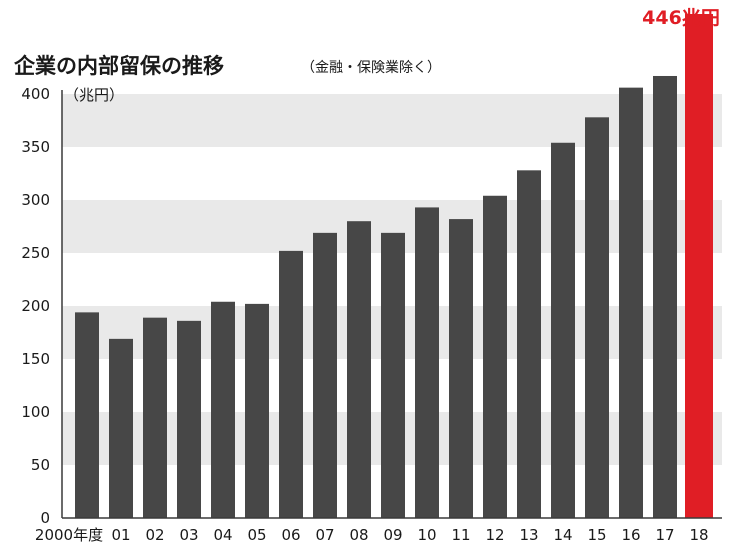 The image size is (745, 546). Describe the element at coordinates (630, 535) in the screenshot. I see `x-tick-label: 16` at that location.